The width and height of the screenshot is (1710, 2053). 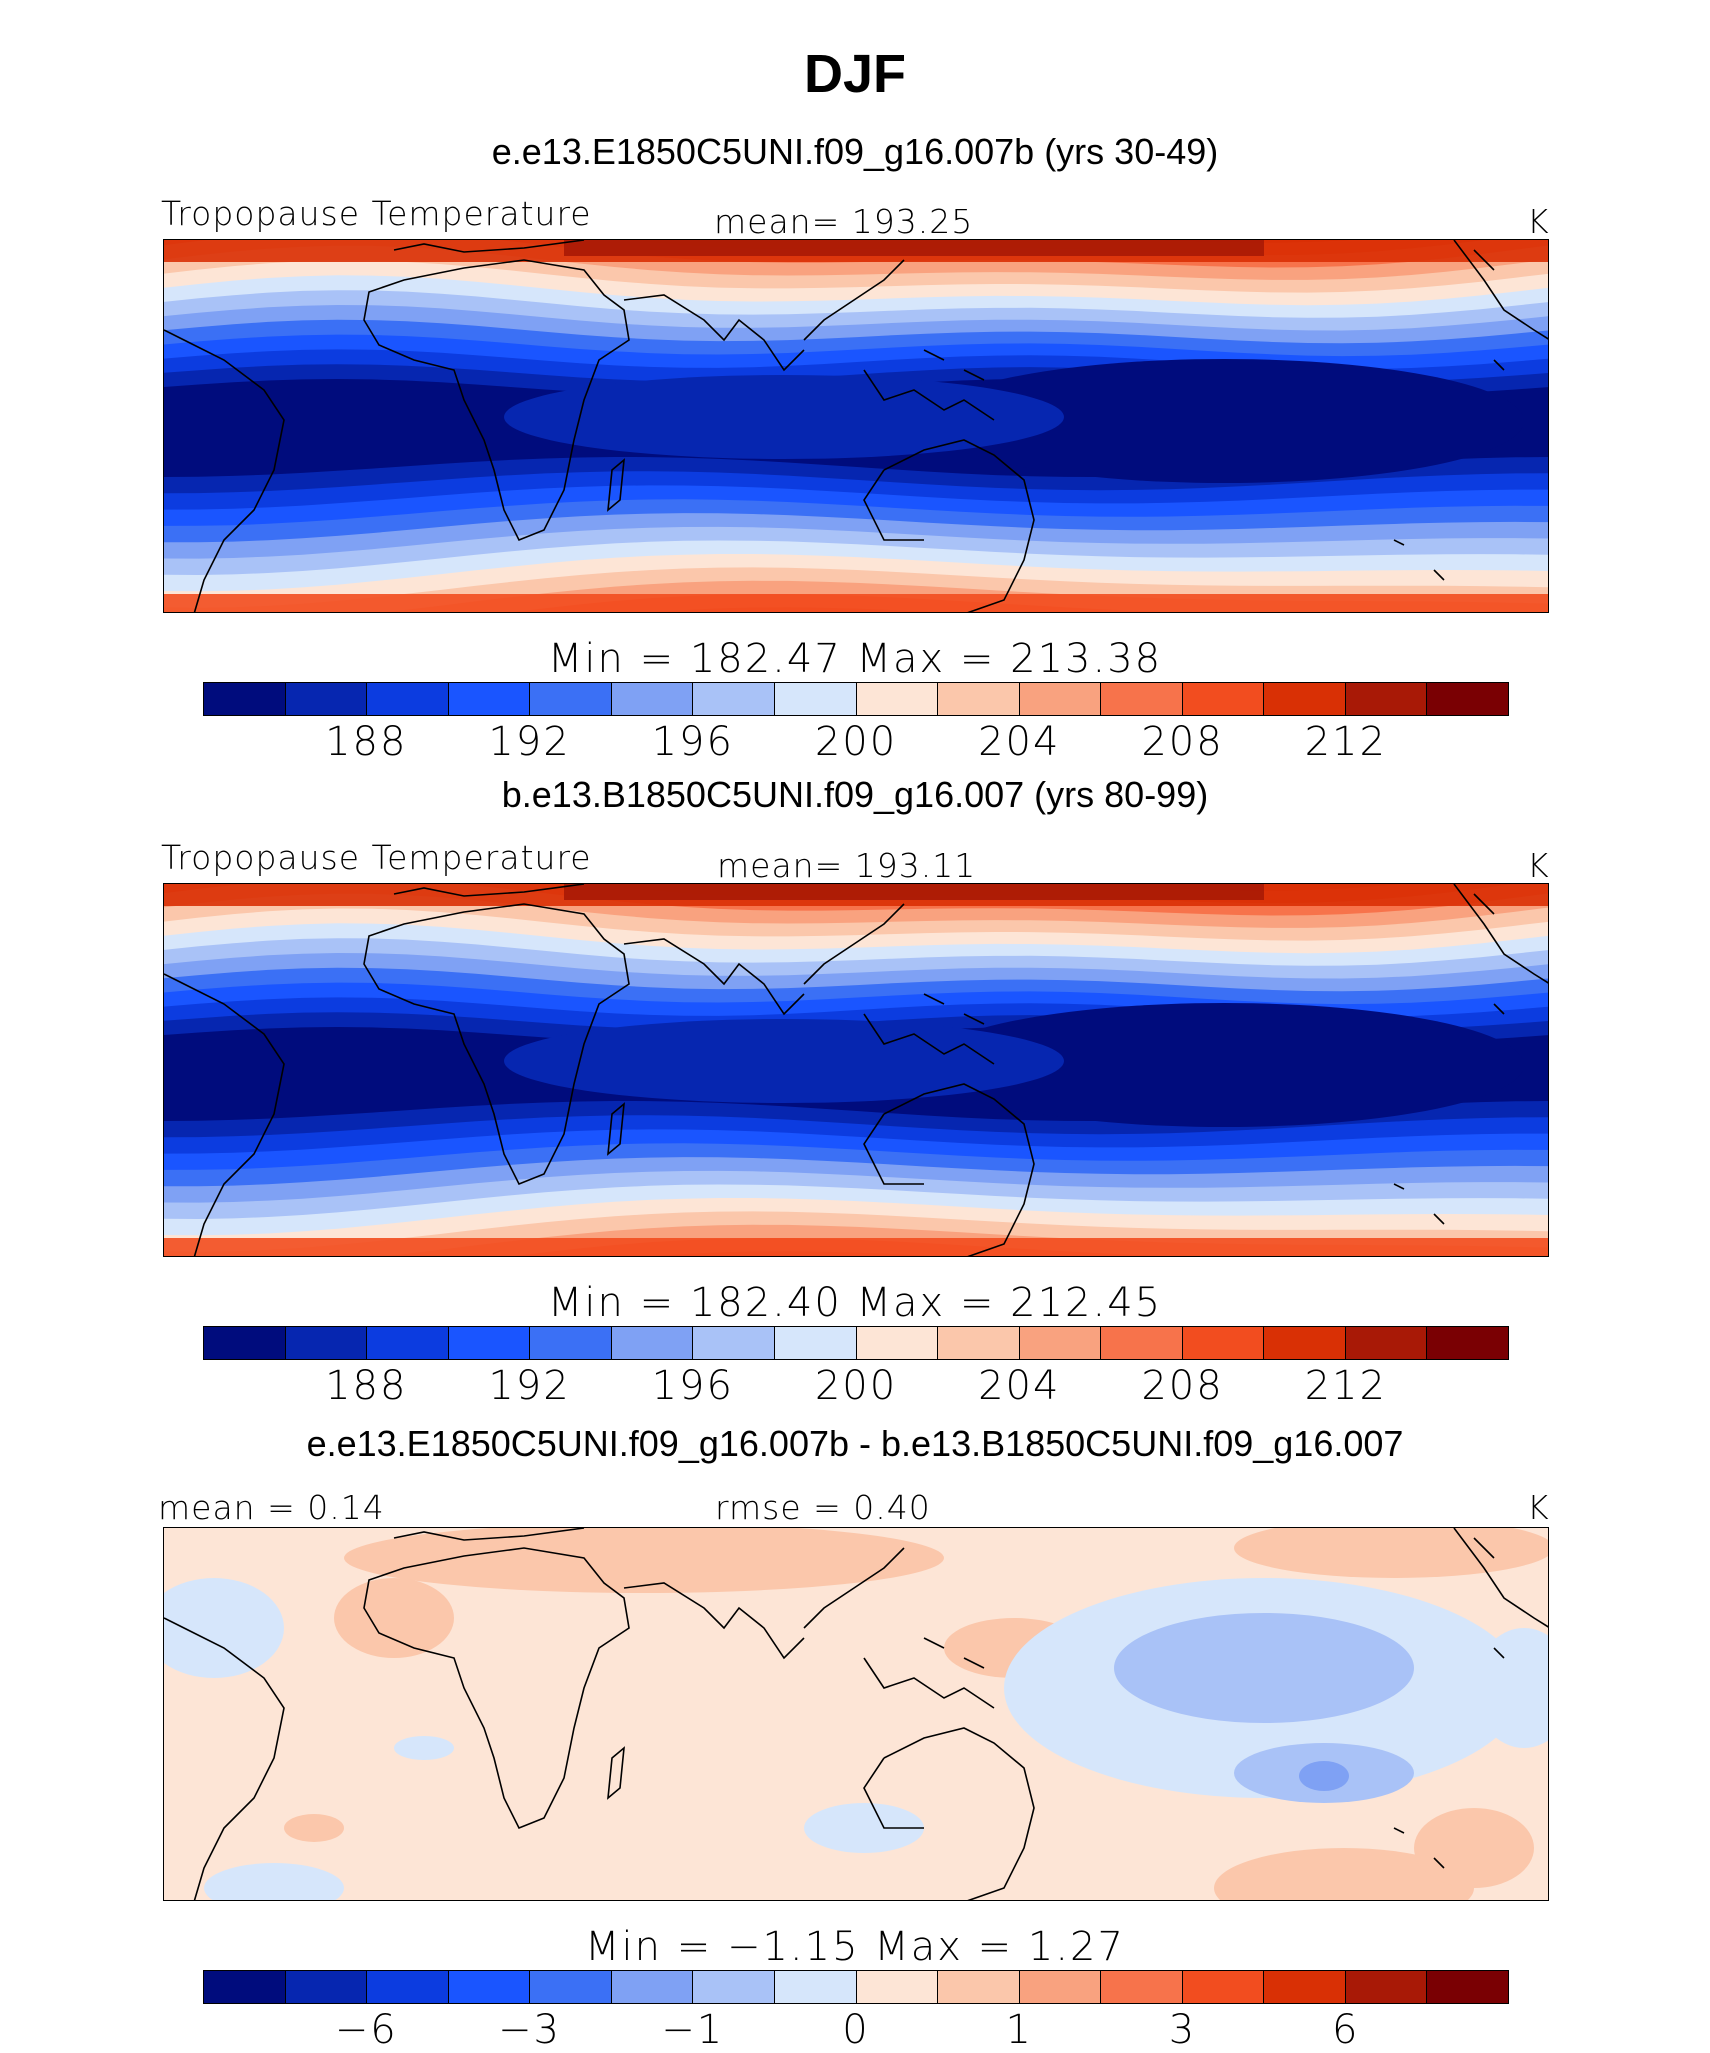 I want to click on panel-2-contour-plot, so click(x=856, y=1070).